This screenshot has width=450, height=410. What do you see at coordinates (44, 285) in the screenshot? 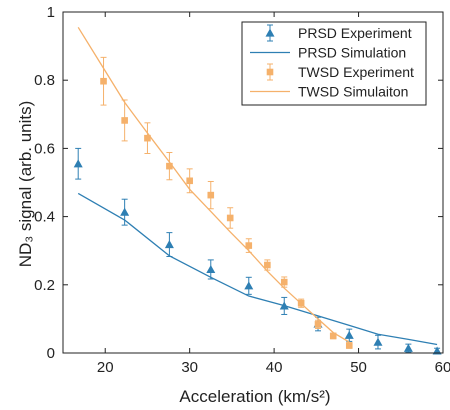
I see `y-tick-label: 0.2` at bounding box center [44, 285].